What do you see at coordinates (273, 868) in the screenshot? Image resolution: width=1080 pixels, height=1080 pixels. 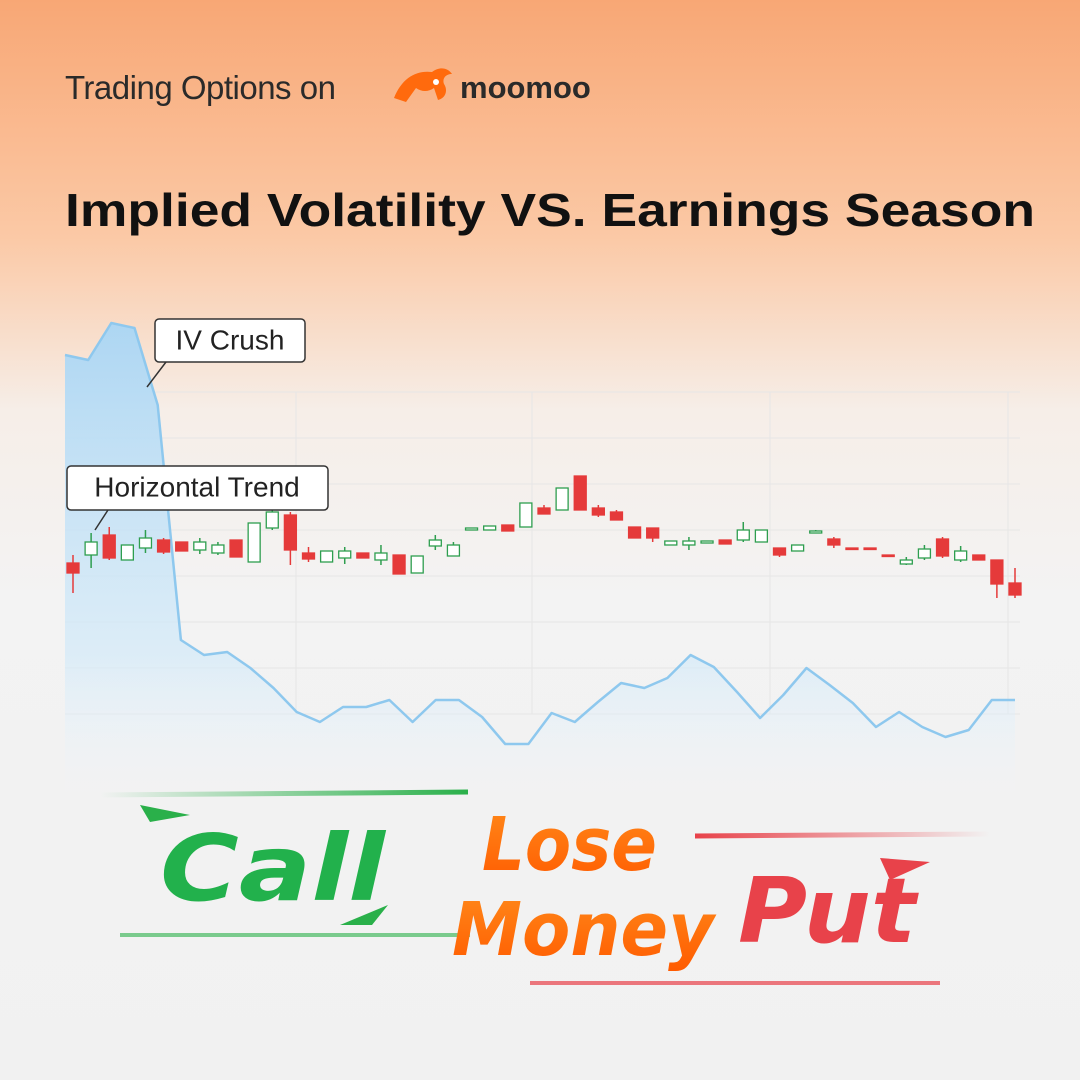 I see `slogan-call: Call` at bounding box center [273, 868].